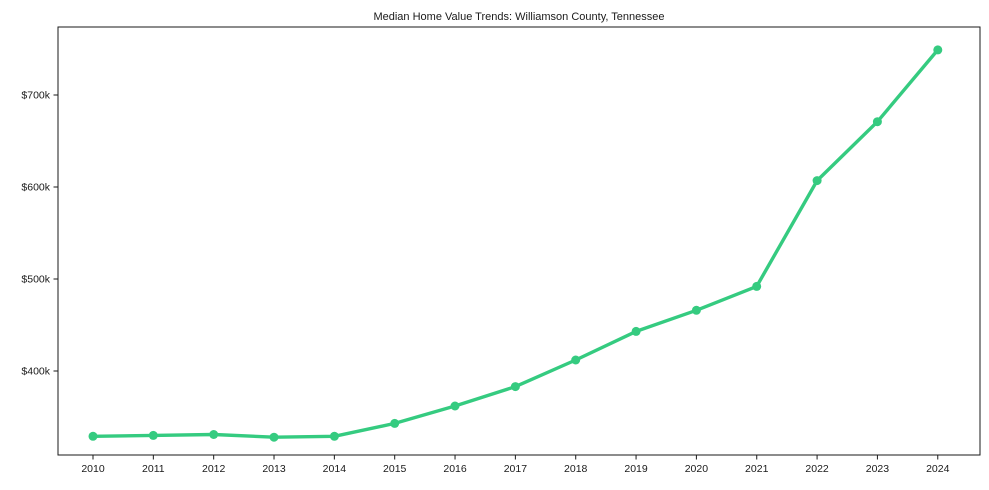 The height and width of the screenshot is (490, 989). Describe the element at coordinates (938, 50) in the screenshot. I see `data-point-2024` at that location.